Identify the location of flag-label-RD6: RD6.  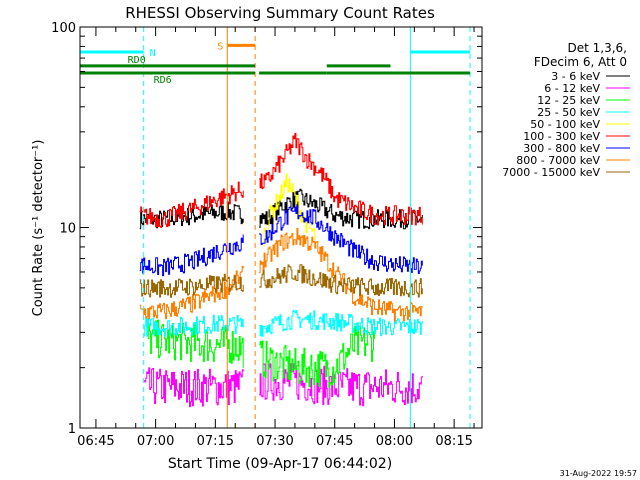
(163, 80).